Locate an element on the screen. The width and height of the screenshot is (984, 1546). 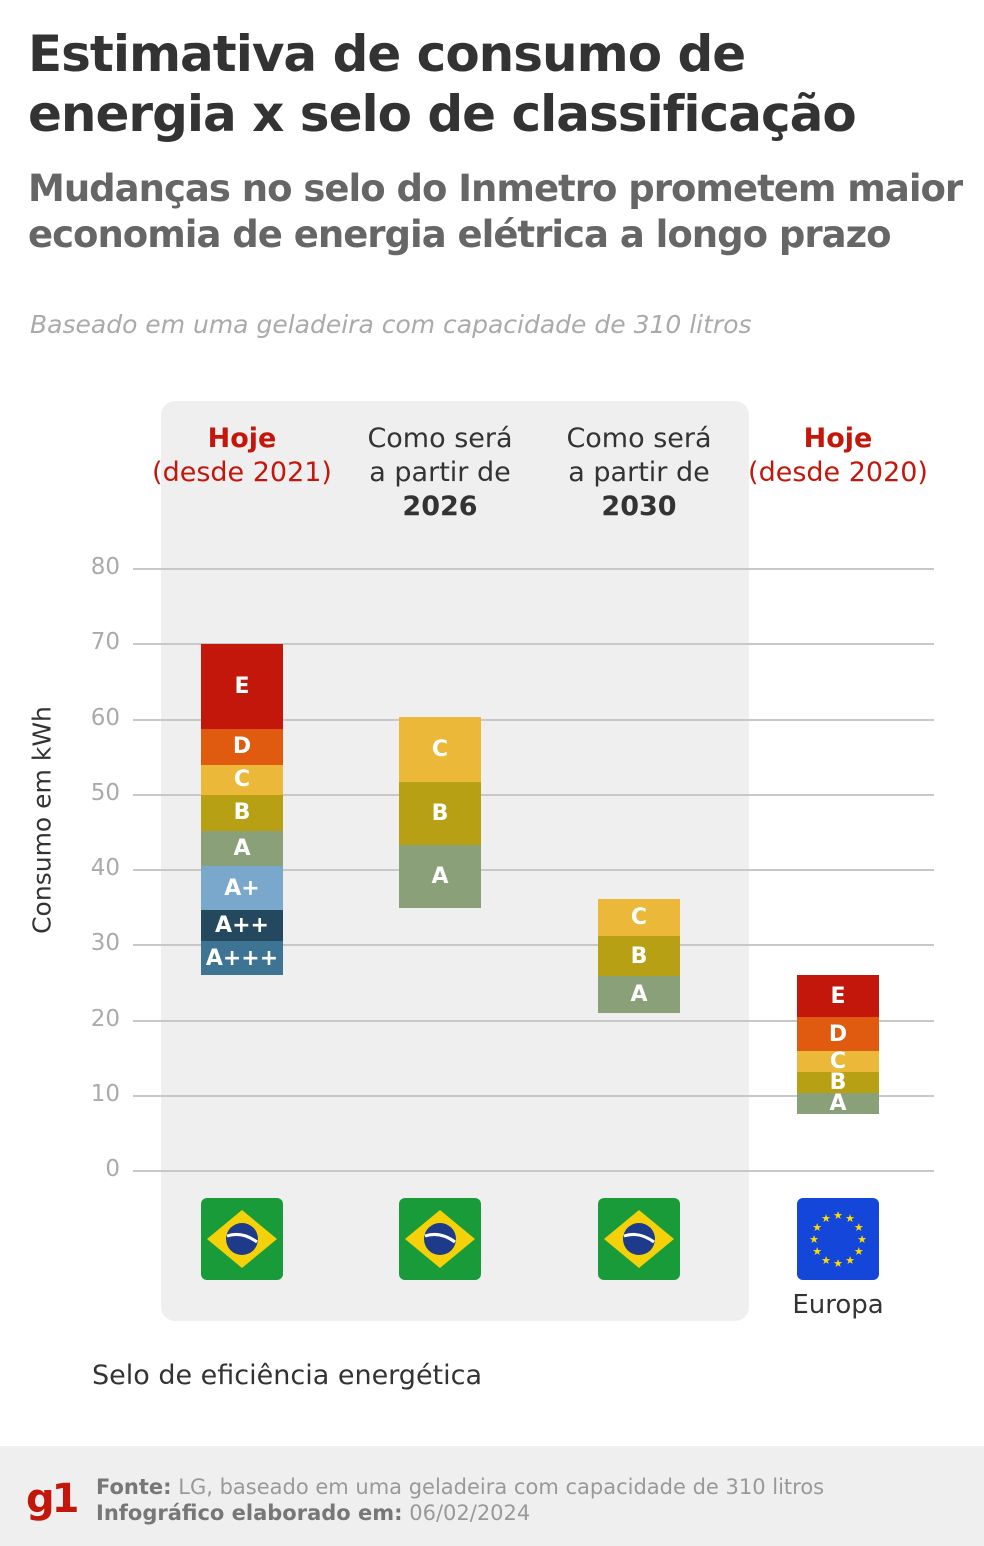
europa-label: Europa is located at coordinates (838, 1305).